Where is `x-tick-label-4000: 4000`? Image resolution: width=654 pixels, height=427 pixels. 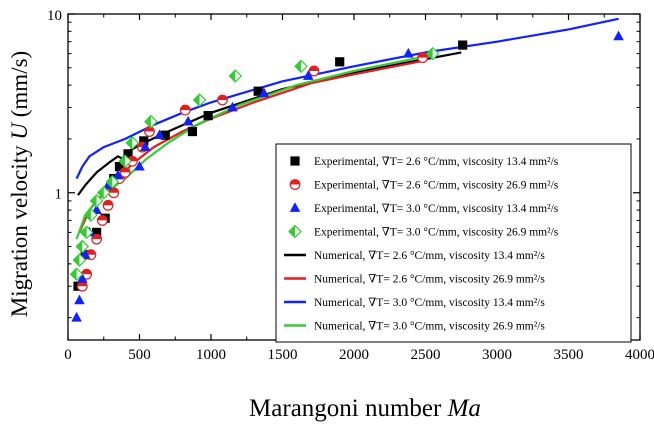 x-tick-label-4000: 4000 is located at coordinates (639, 355).